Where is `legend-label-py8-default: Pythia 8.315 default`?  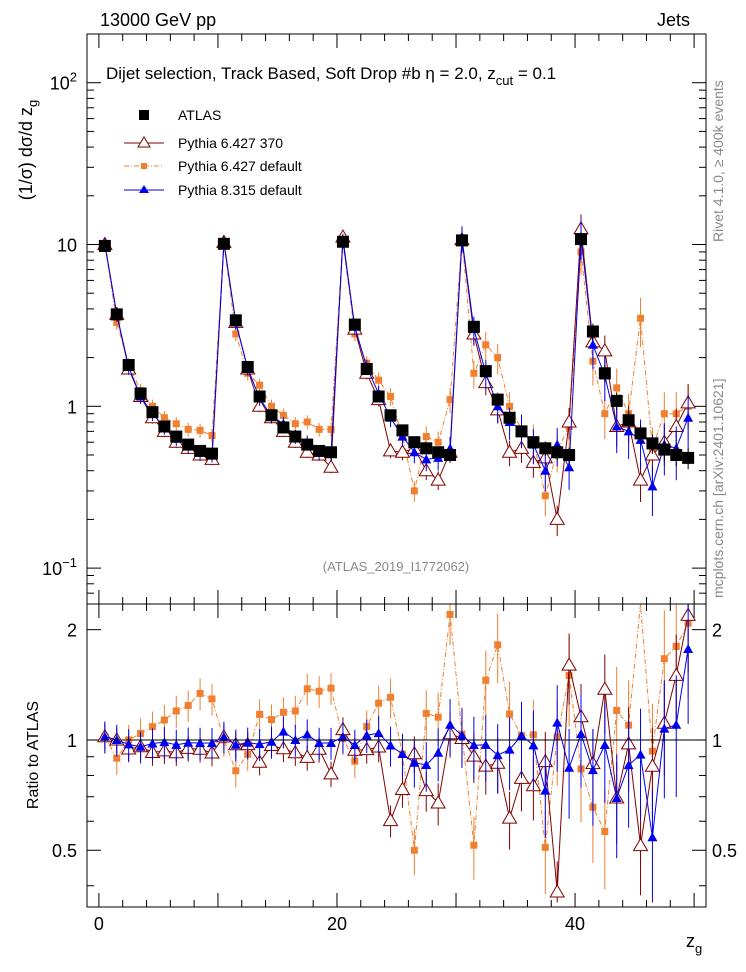
legend-label-py8-default: Pythia 8.315 default is located at coordinates (240, 190).